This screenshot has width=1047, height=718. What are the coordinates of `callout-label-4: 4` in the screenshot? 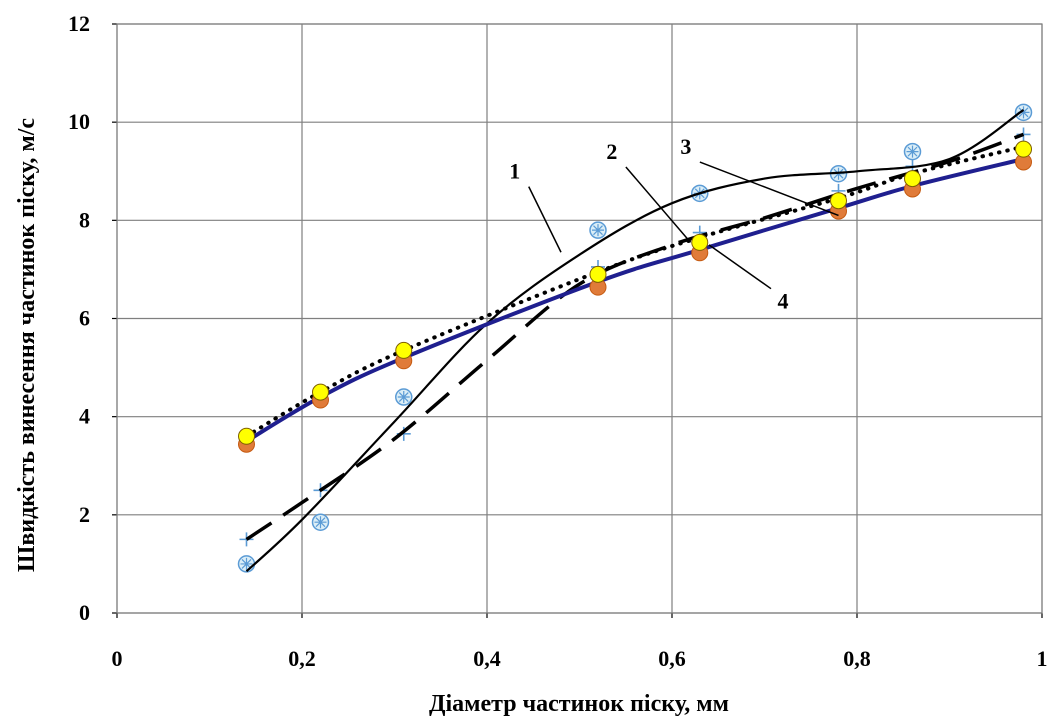 It's located at (783, 301).